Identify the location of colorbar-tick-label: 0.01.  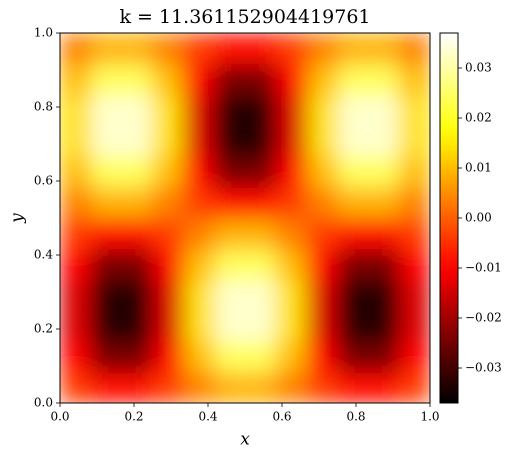
(478, 168).